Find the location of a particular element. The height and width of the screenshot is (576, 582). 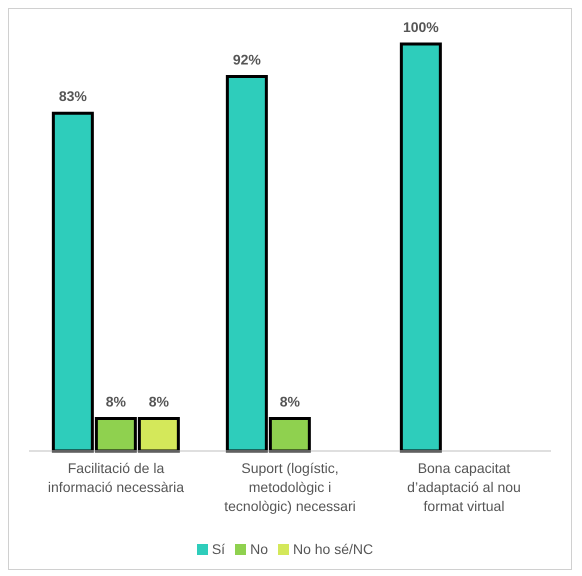

data-label: 83% is located at coordinates (73, 96).